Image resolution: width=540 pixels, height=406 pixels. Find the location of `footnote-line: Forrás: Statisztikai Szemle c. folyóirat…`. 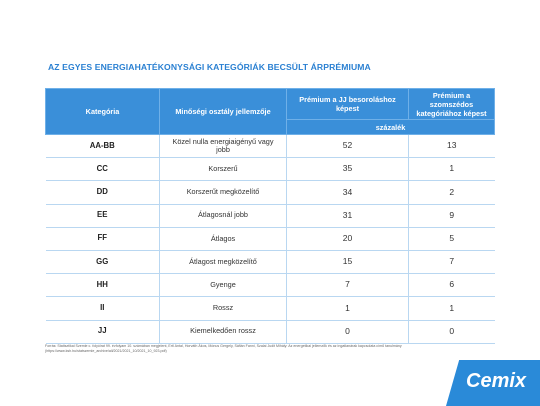

footnote-line: Forrás: Statisztikai Szemle c. folyóirat… is located at coordinates (223, 346).